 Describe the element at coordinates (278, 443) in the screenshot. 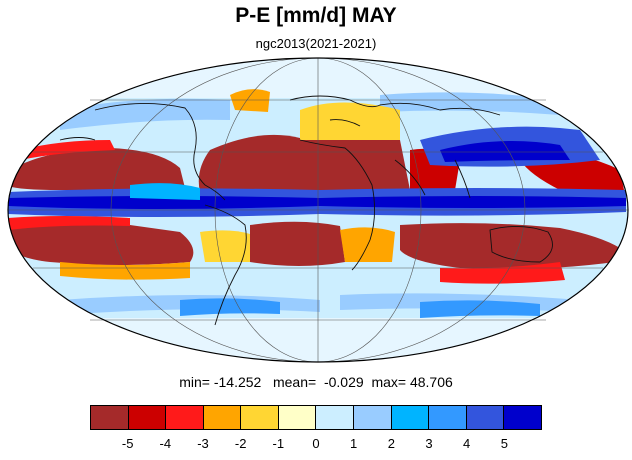

I see `colorbar-tick-label: -1` at that location.